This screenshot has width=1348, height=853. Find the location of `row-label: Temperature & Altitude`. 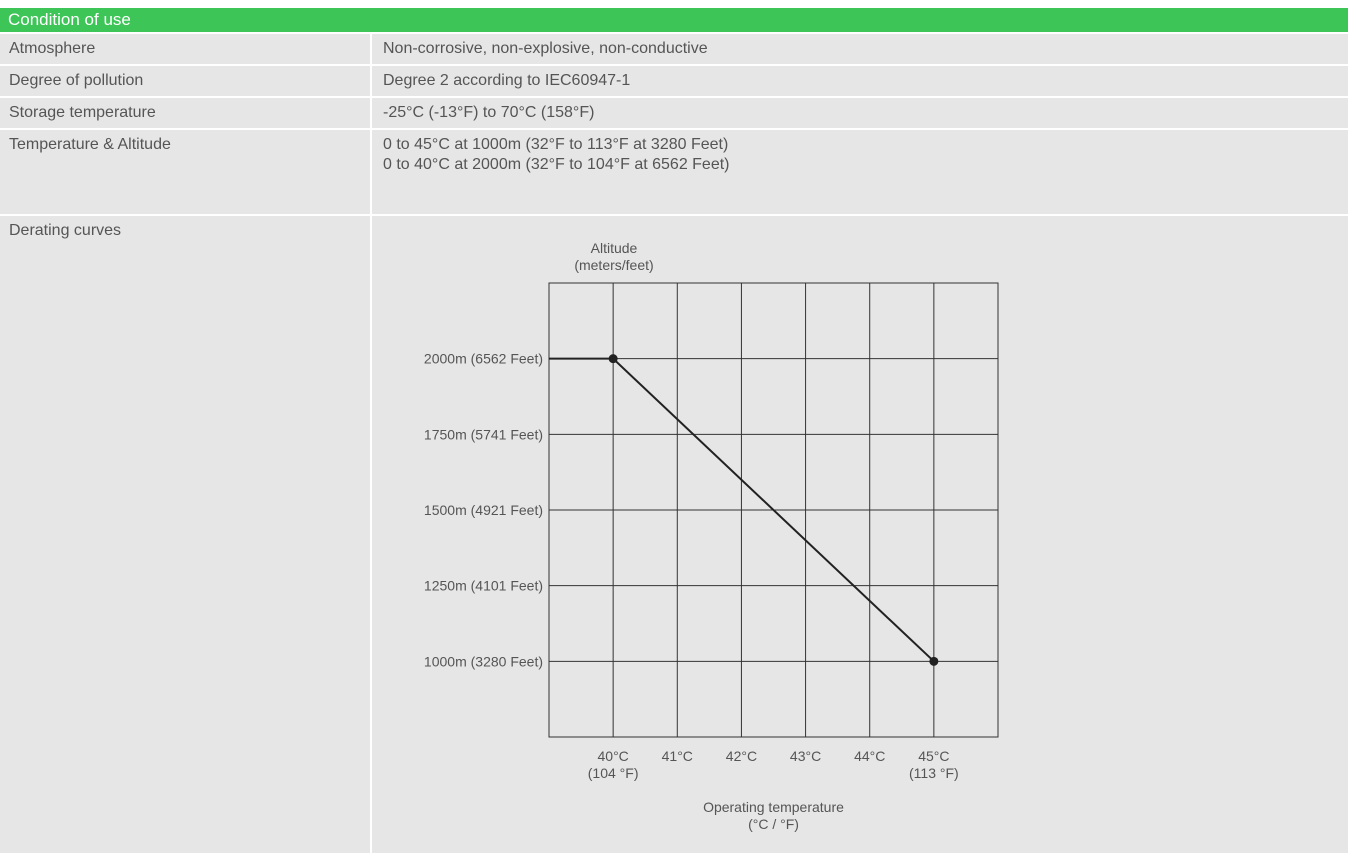

row-label: Temperature & Altitude is located at coordinates (185, 172).